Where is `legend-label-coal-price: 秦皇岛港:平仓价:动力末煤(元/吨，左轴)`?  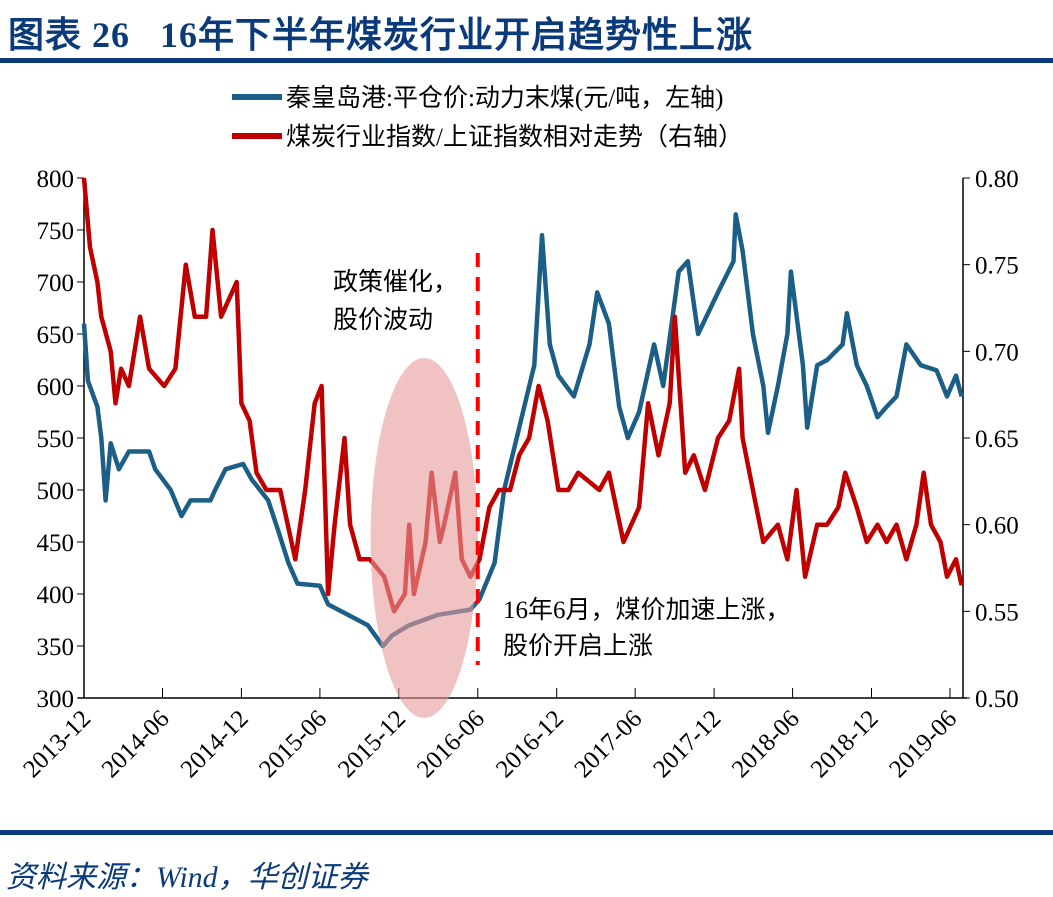
legend-label-coal-price: 秦皇岛港:平仓价:动力末煤(元/吨，左轴) is located at coordinates (505, 98).